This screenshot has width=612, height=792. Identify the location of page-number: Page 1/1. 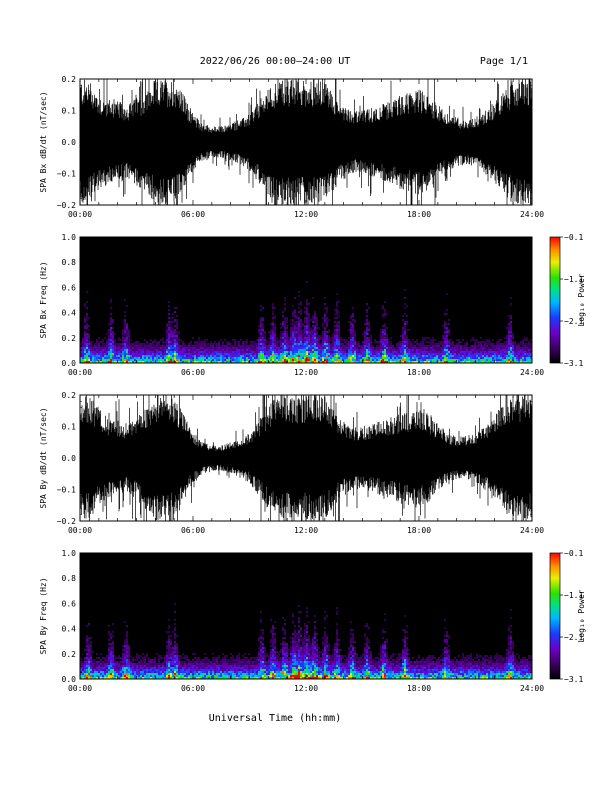
(504, 61).